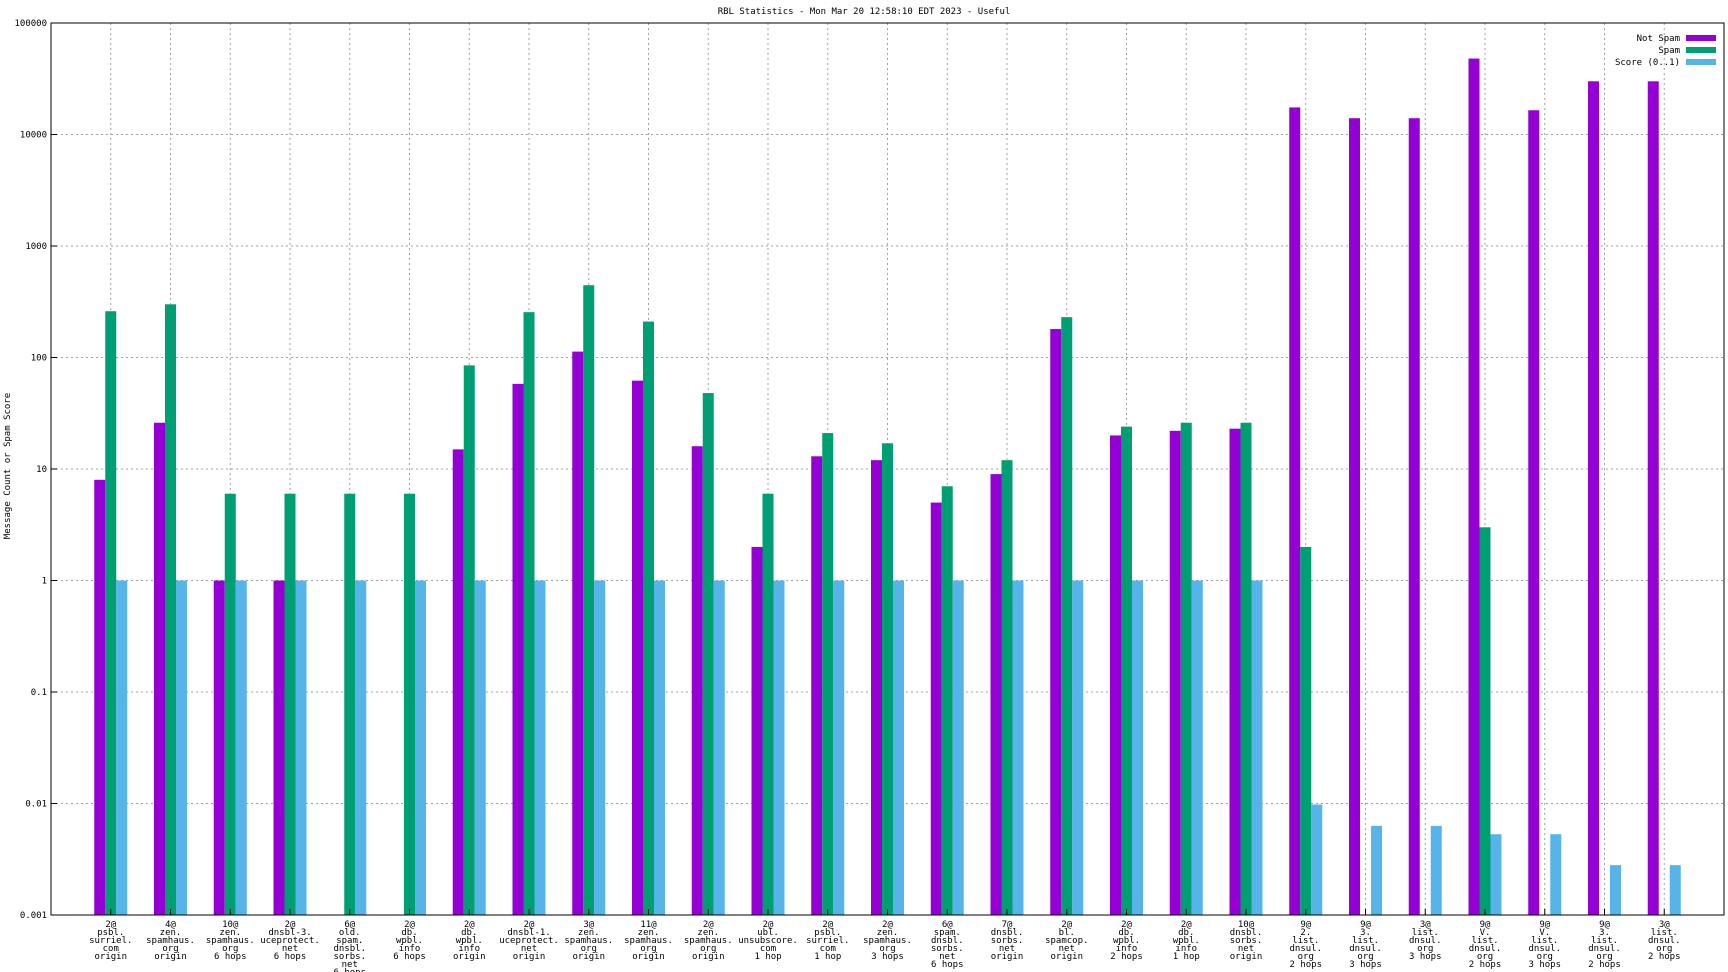  What do you see at coordinates (1186, 957) in the screenshot?
I see `x-tick-label: 1 hop` at bounding box center [1186, 957].